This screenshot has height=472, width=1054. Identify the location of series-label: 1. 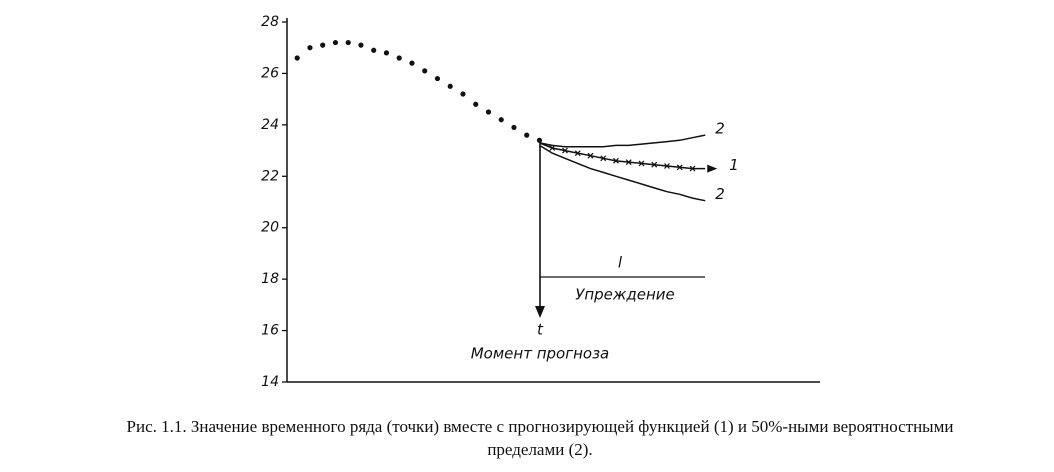
(734, 165).